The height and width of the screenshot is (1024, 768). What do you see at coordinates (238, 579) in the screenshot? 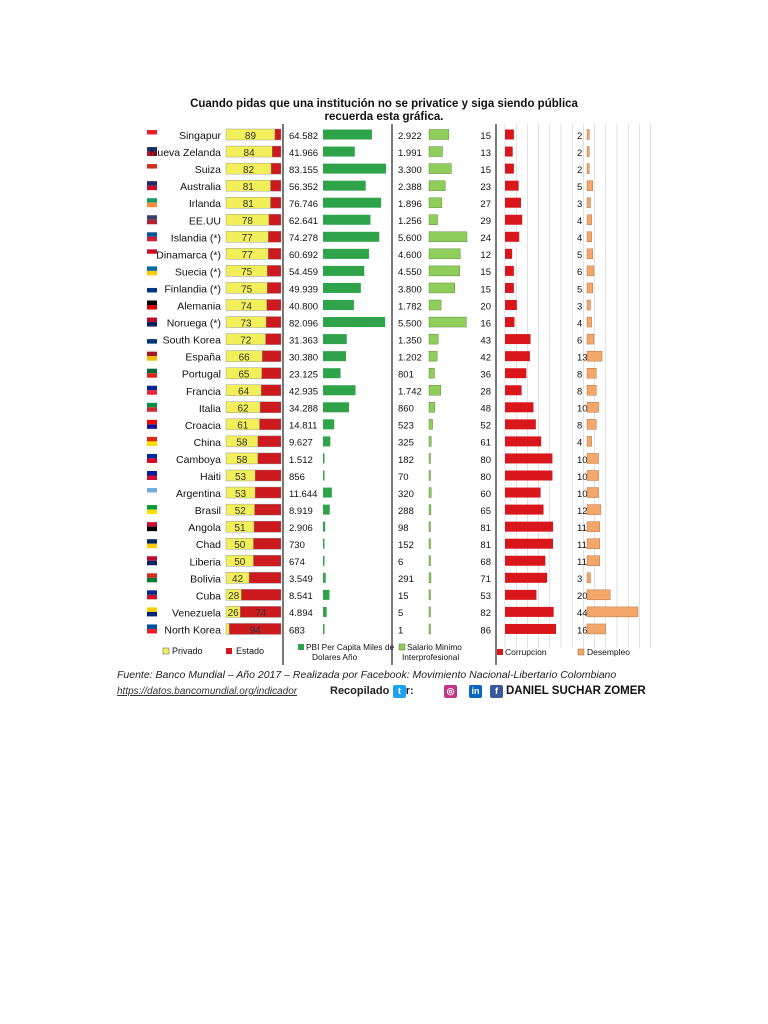
I see `privado-value: 42` at bounding box center [238, 579].